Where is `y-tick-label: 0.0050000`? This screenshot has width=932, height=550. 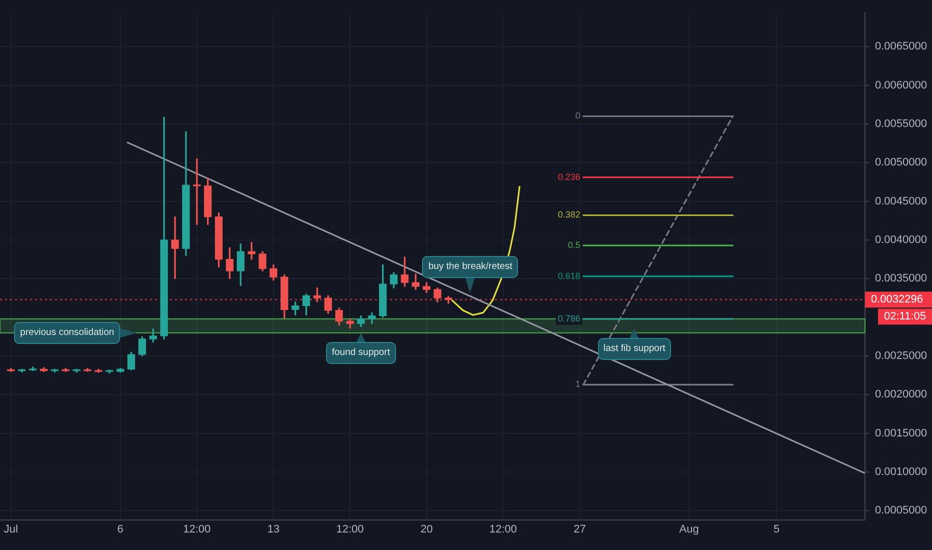 y-tick-label: 0.0050000 is located at coordinates (901, 162).